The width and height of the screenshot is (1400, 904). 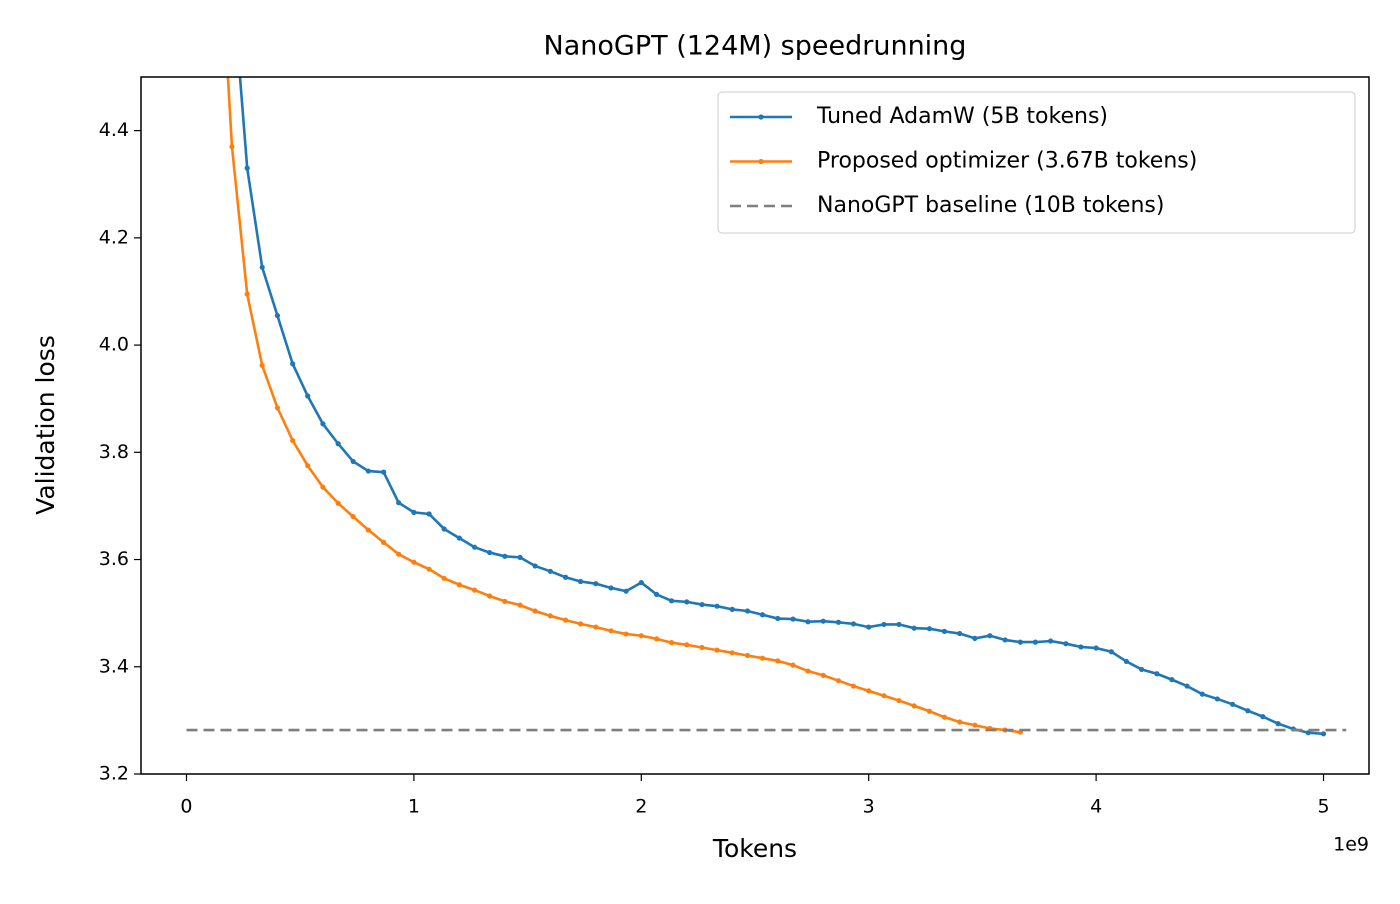 I want to click on legend-label: Tuned AdamW (5B tokens), so click(x=962, y=116).